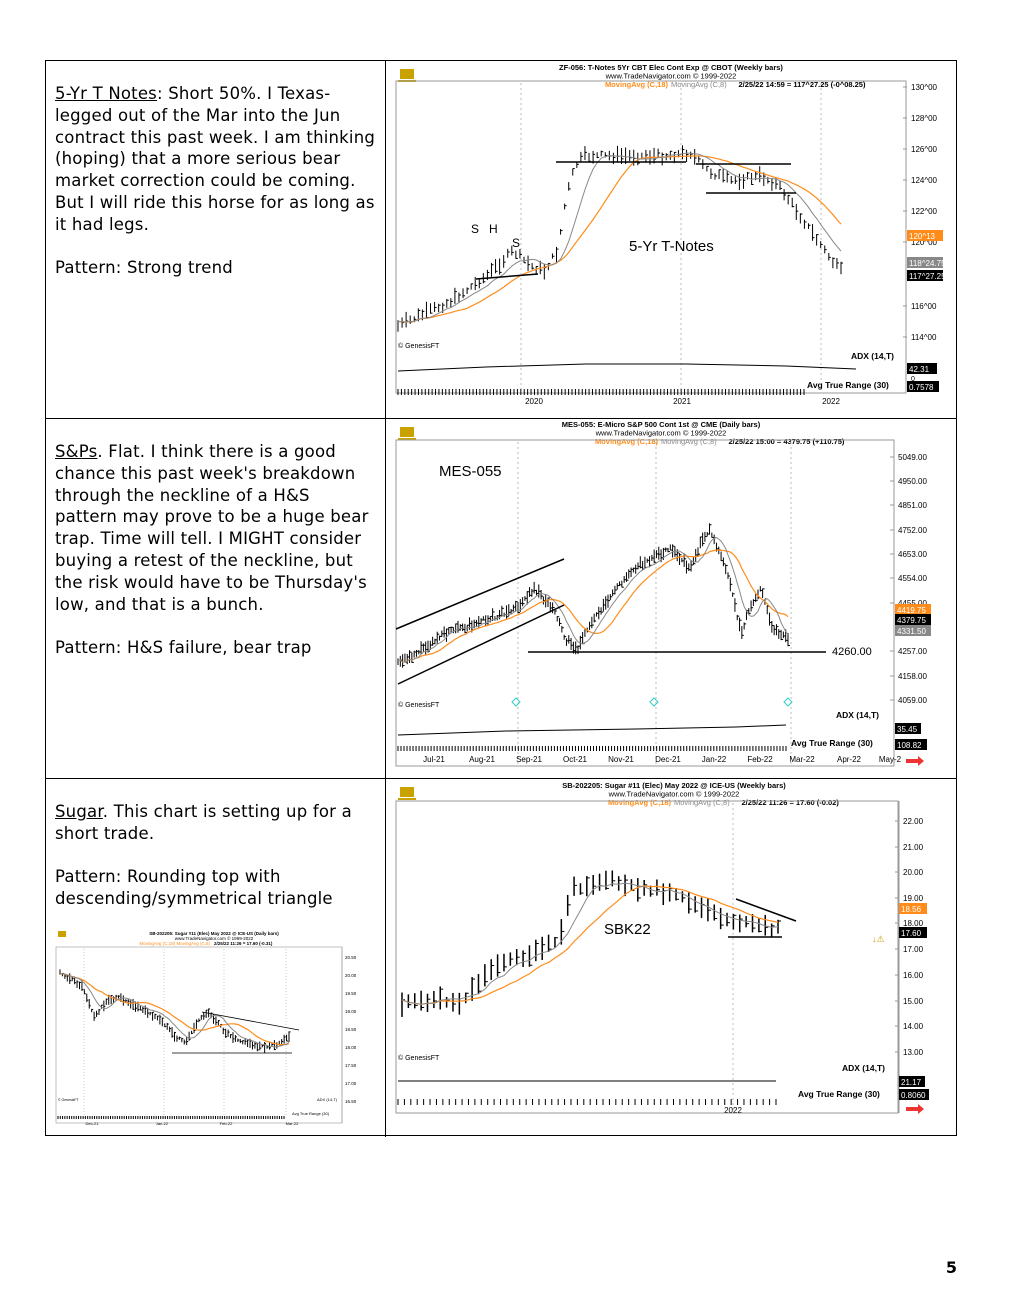 This screenshot has height=1300, width=1009. I want to click on y-tick-label: 4653.00, so click(912, 554).